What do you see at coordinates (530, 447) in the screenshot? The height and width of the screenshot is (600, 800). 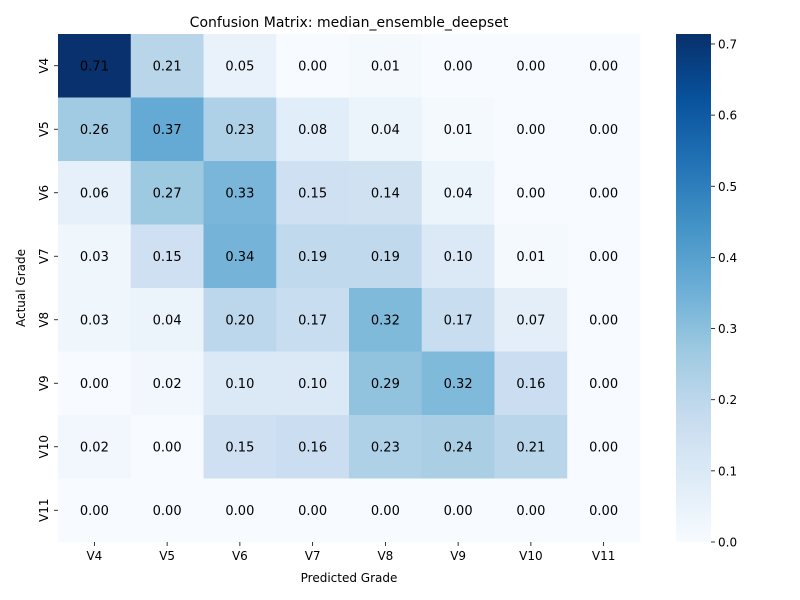 I see `cell-value-V10-V10: 0.21` at bounding box center [530, 447].